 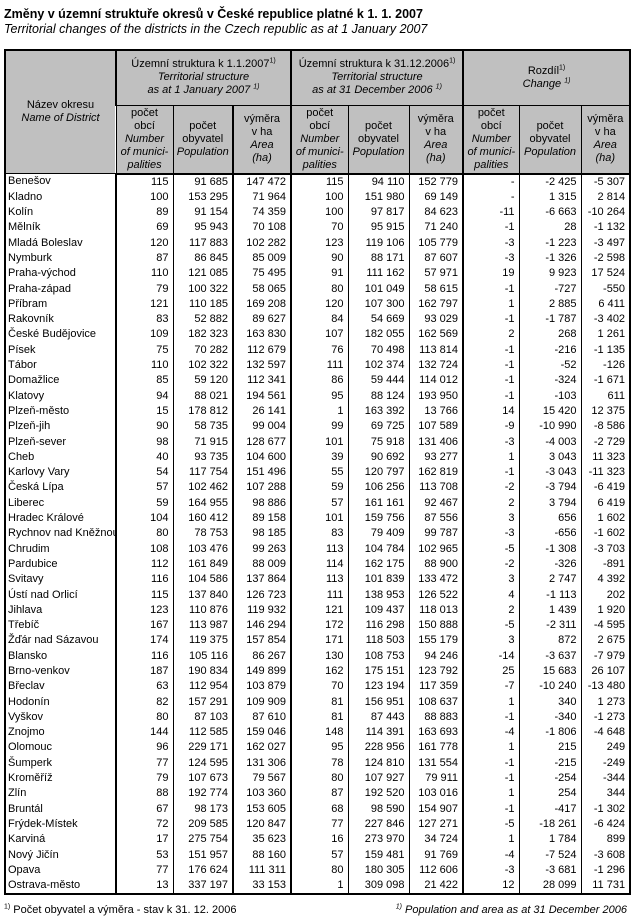 What do you see at coordinates (378, 534) in the screenshot?
I see `d2006-population: 79 409` at bounding box center [378, 534].